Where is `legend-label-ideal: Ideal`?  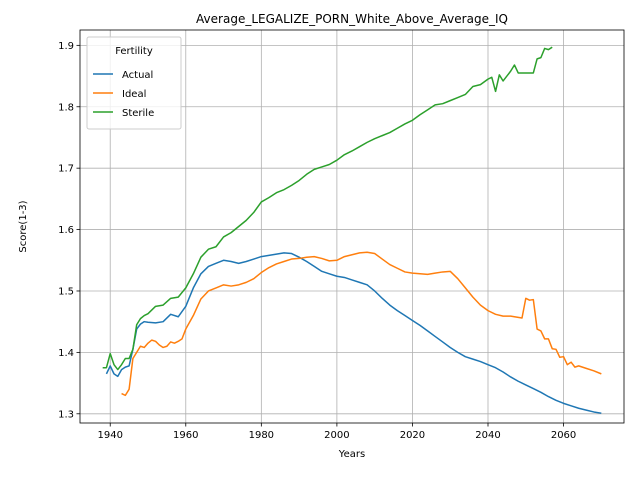
legend-label-ideal: Ideal is located at coordinates (134, 94).